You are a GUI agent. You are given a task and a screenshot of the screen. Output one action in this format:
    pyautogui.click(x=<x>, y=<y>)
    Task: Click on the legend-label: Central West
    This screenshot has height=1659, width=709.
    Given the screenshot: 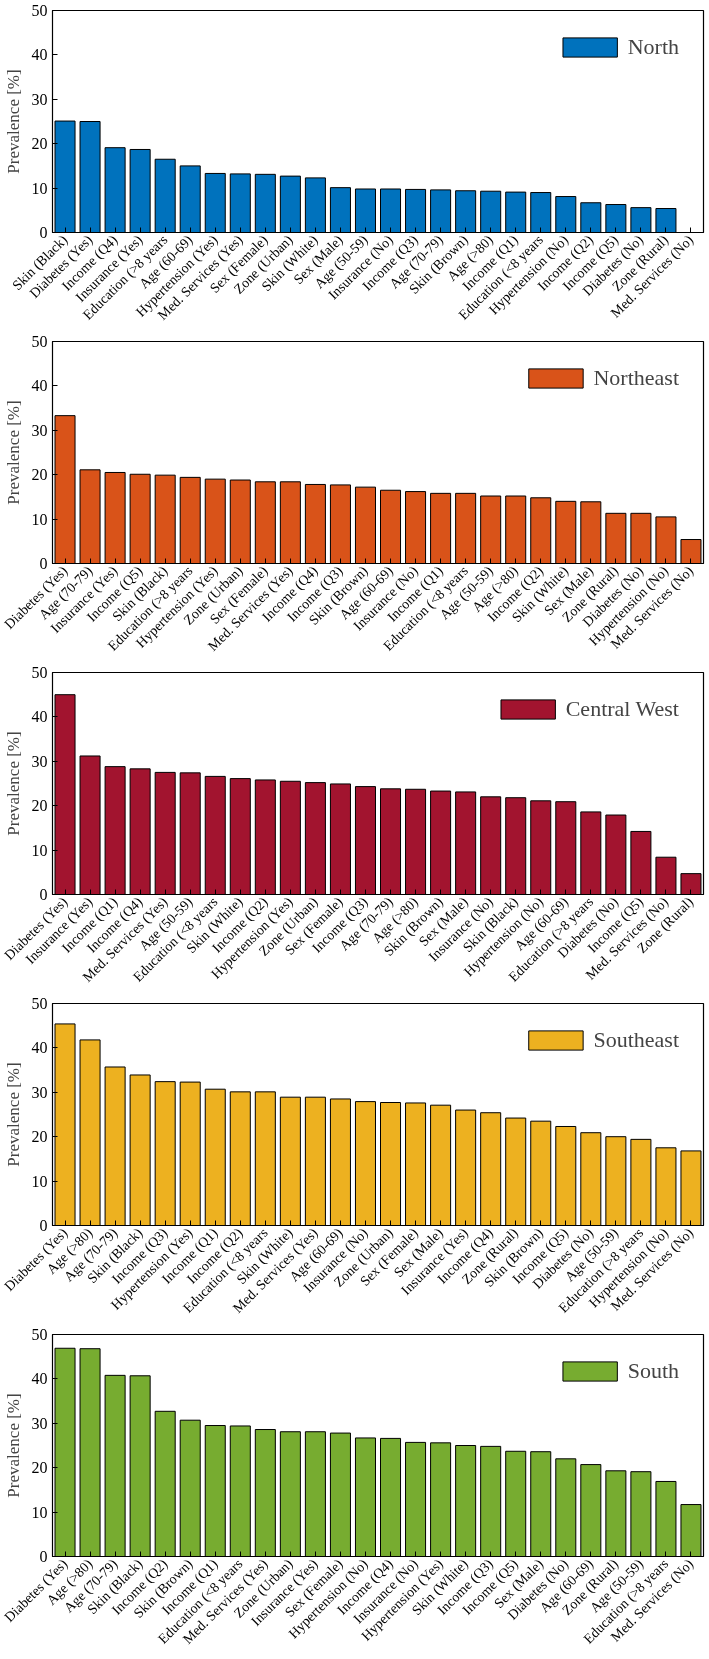 What is the action you would take?
    pyautogui.click(x=622, y=709)
    